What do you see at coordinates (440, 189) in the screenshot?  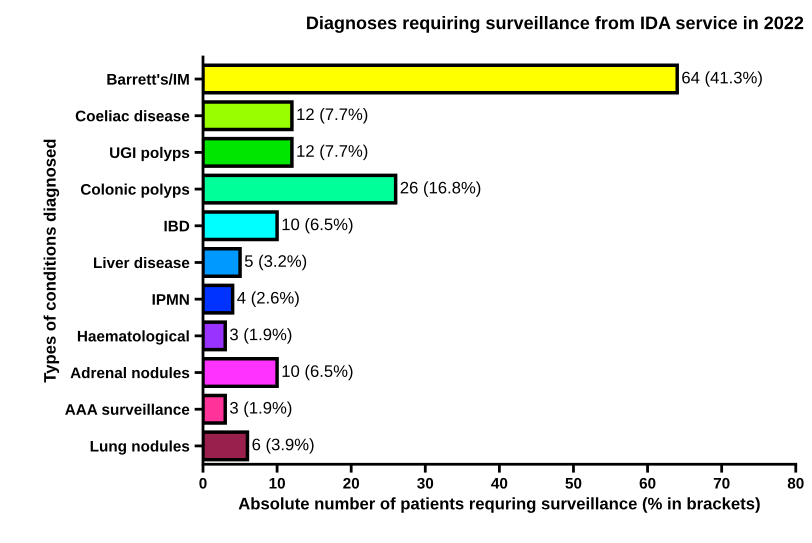 I see `data-label: 26 (16.8%)` at bounding box center [440, 189].